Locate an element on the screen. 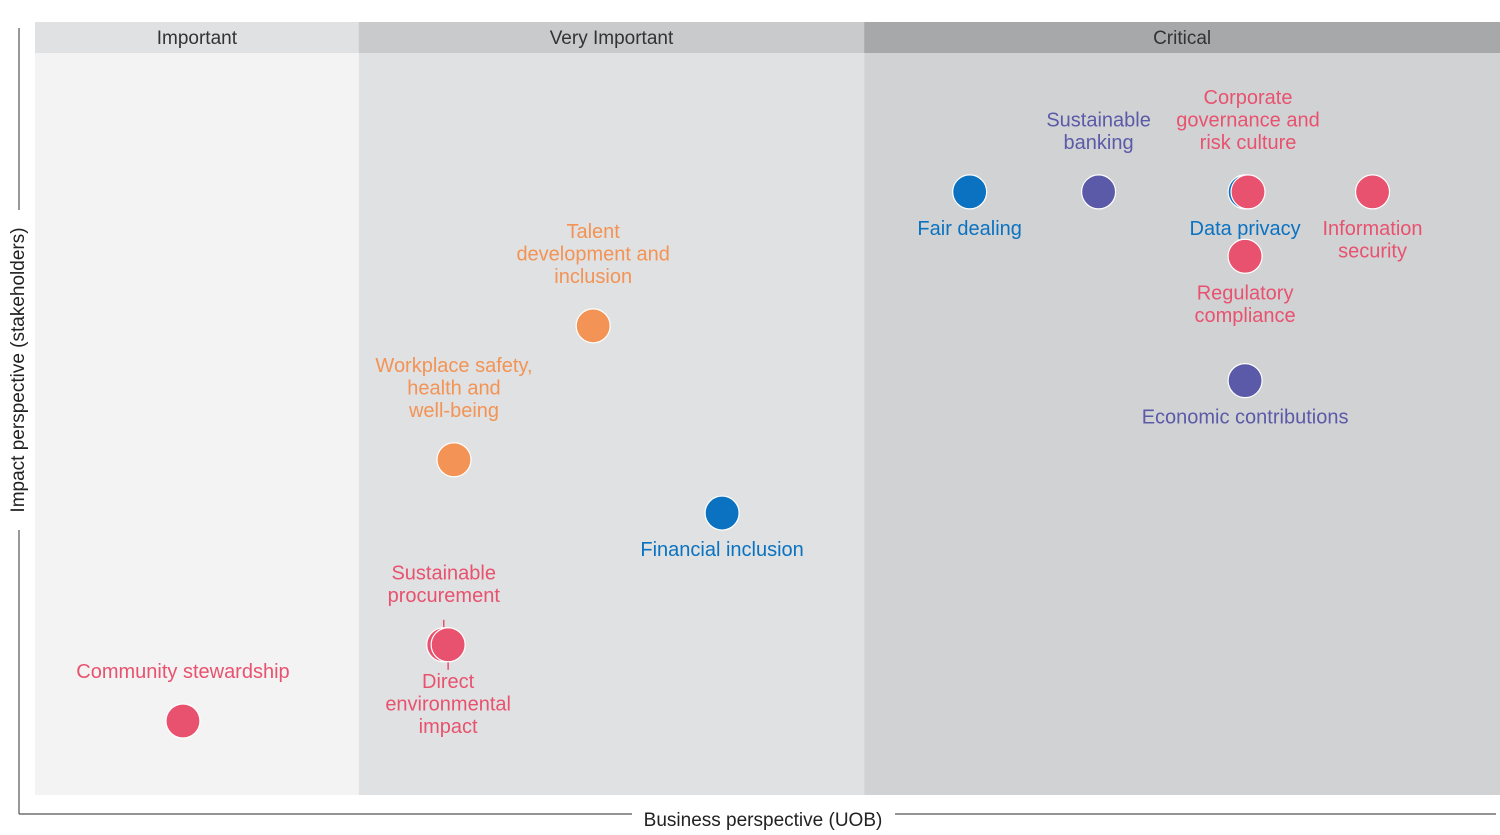  label-economic-contributions: Economic contributions is located at coordinates (1245, 418).